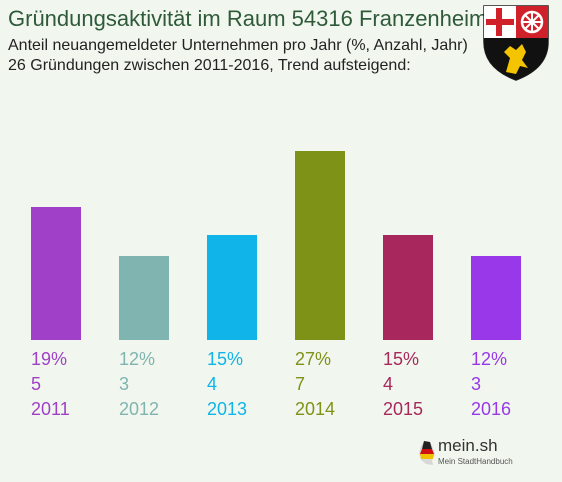 The image size is (562, 482). Describe the element at coordinates (468, 445) in the screenshot. I see `logo-name: mein.sh` at that location.